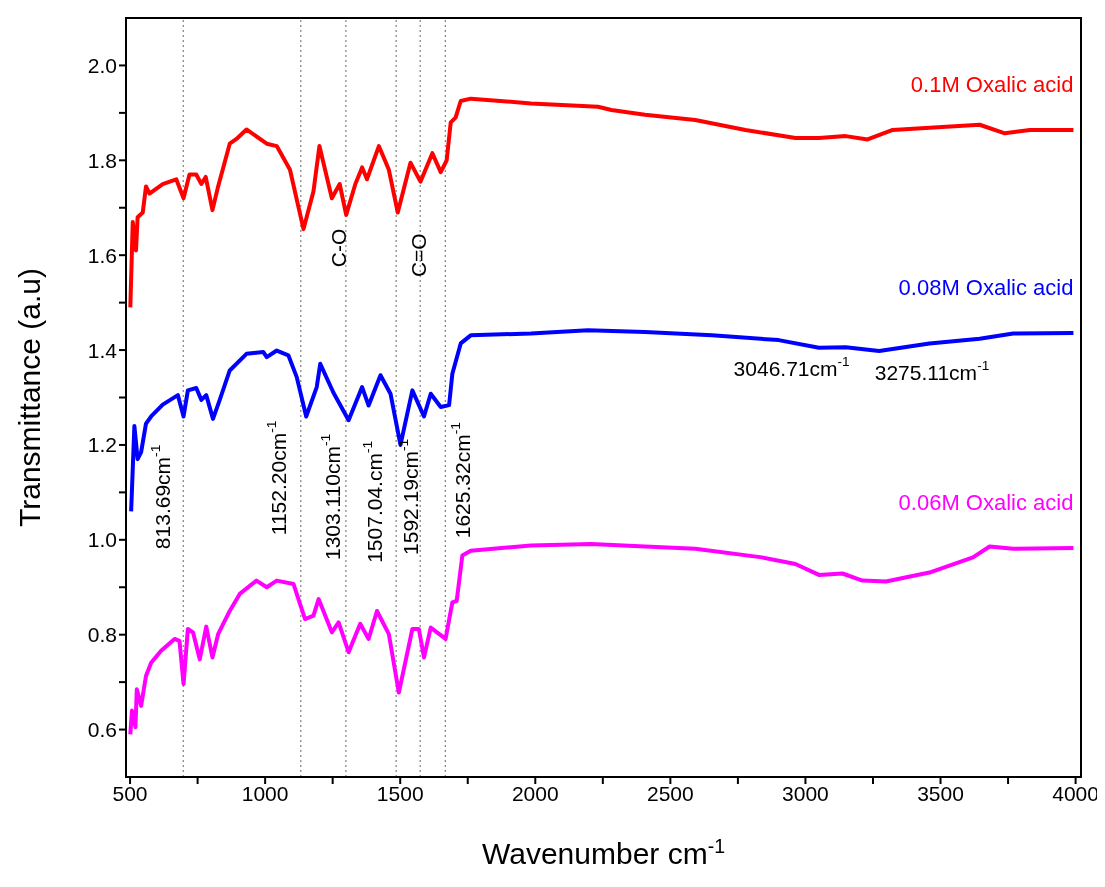  Describe the element at coordinates (418, 255) in the screenshot. I see `annotation: C=O` at that location.